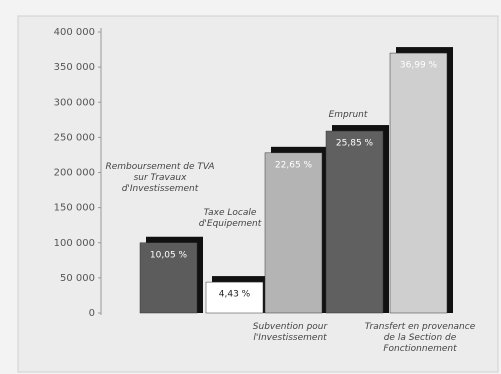  What do you see at coordinates (230, 218) in the screenshot?
I see `category-label: Taxe Locale d'Equipement` at bounding box center [230, 218].